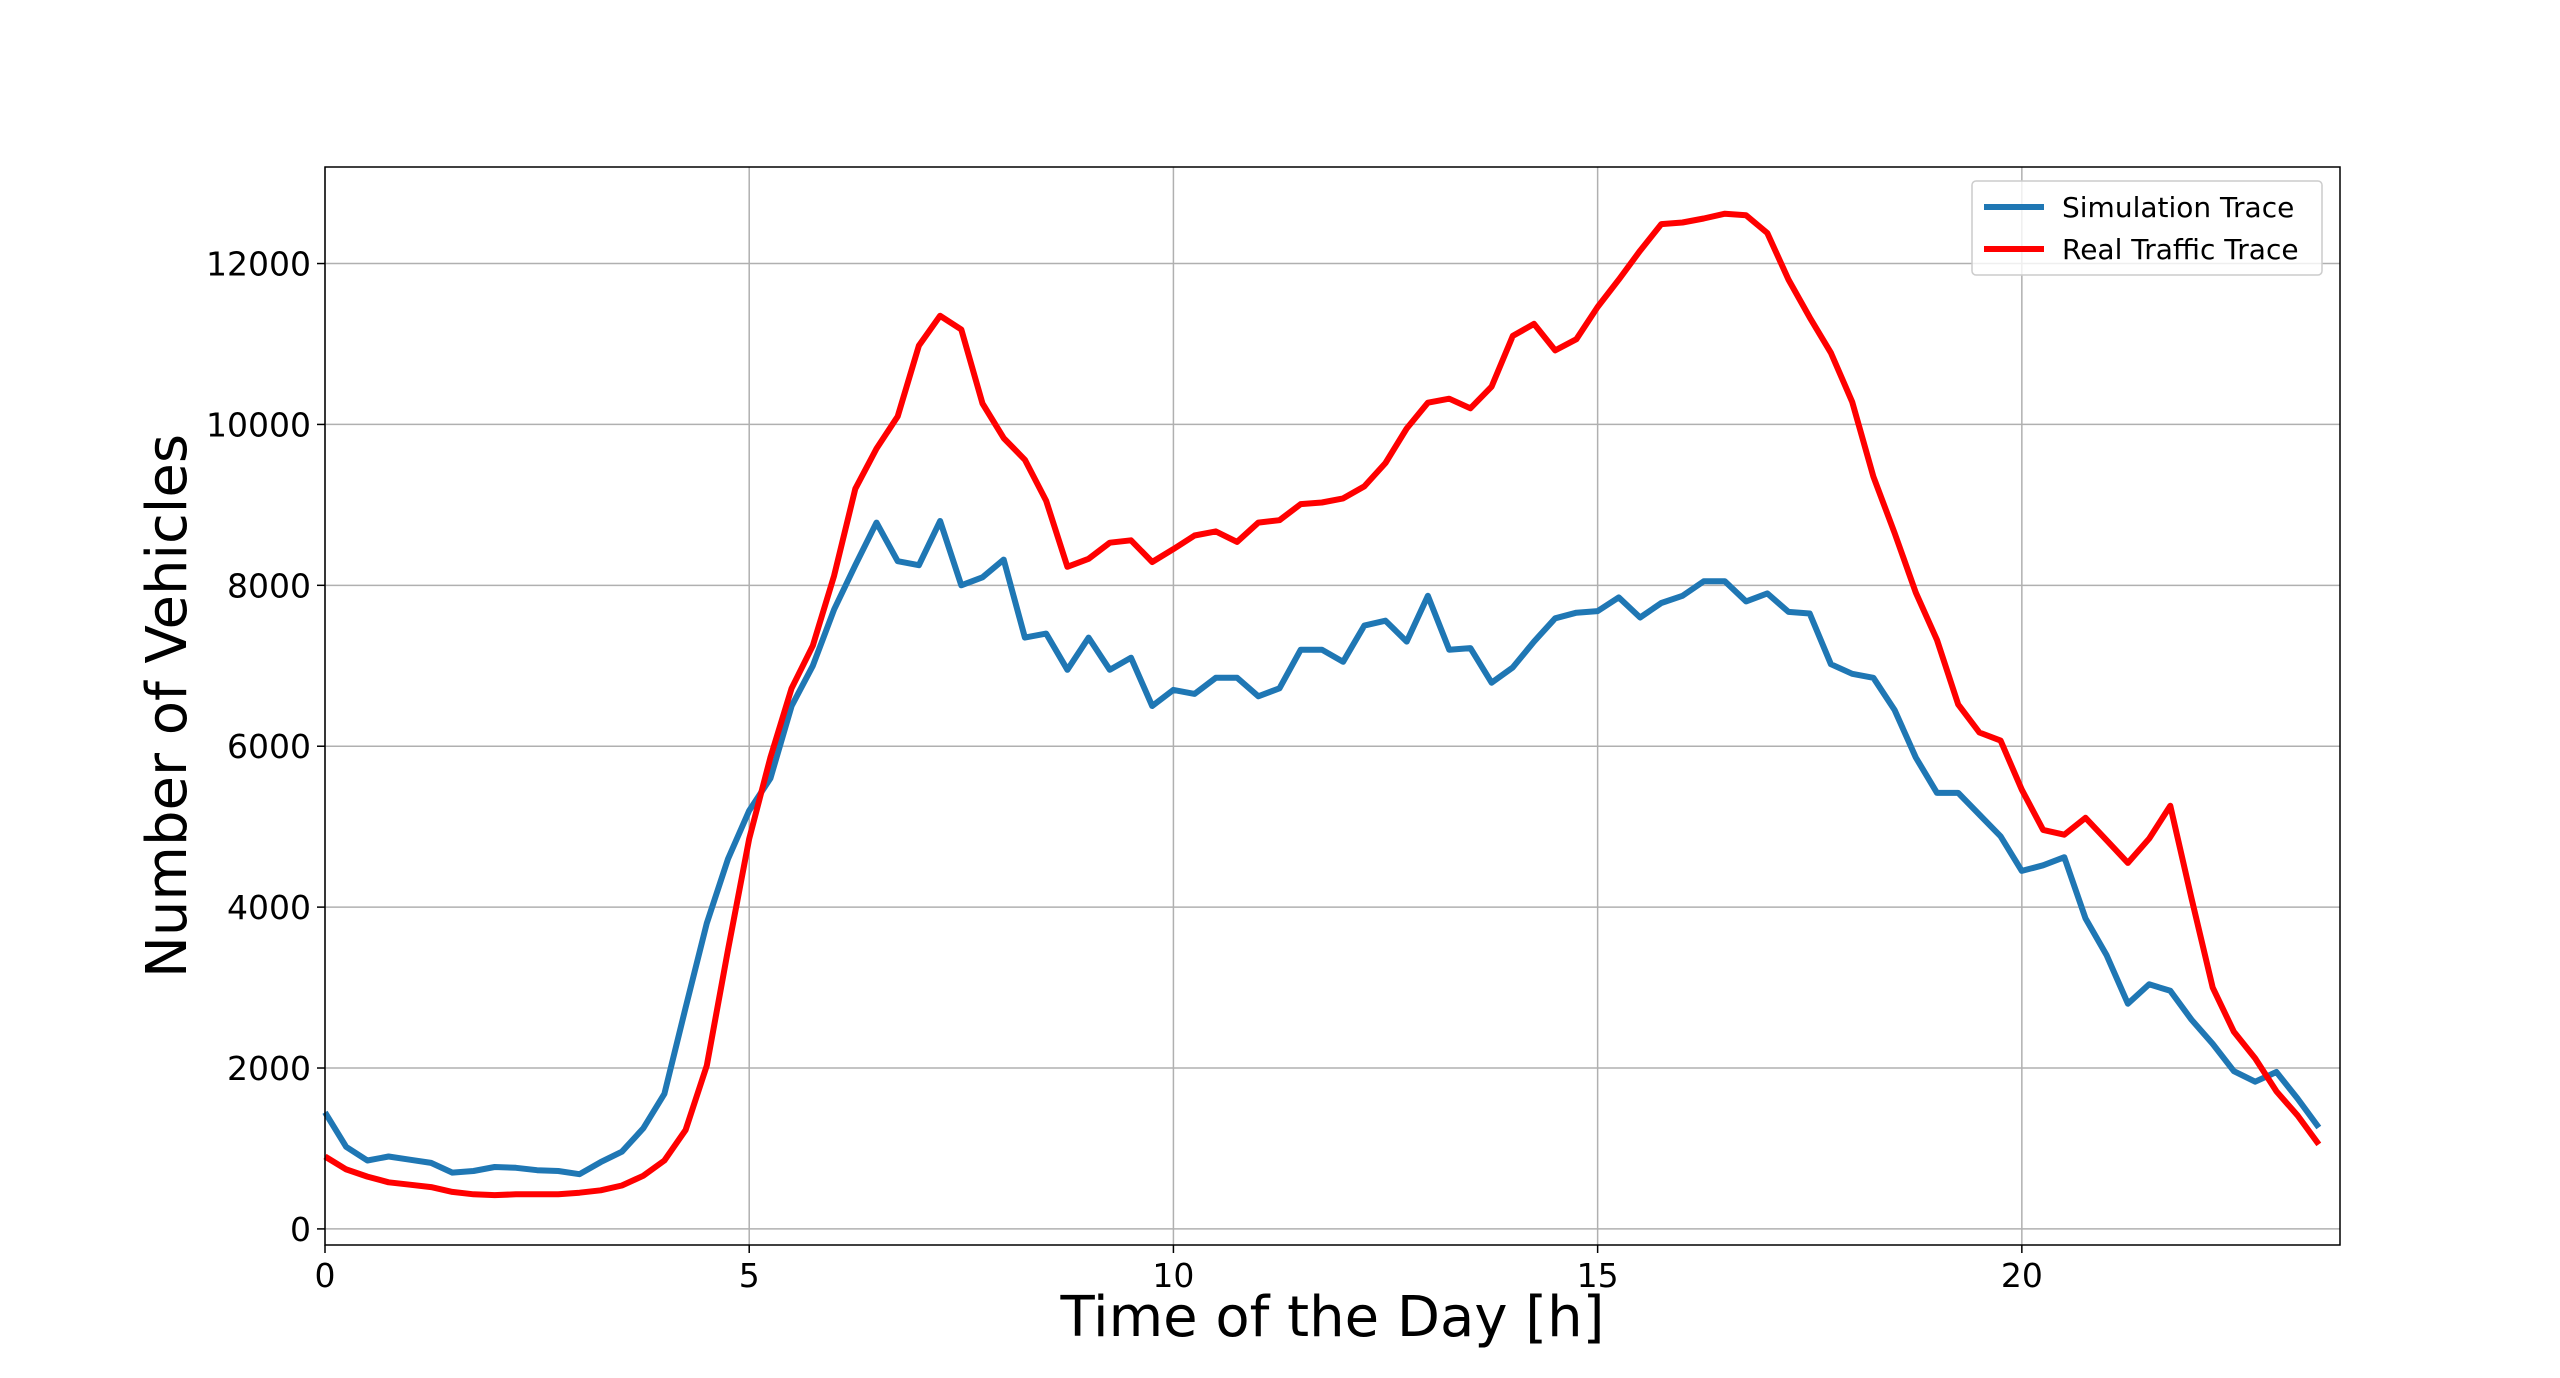 Image resolution: width=2560 pixels, height=1378 pixels. I want to click on x-tick-label: 0, so click(325, 1275).